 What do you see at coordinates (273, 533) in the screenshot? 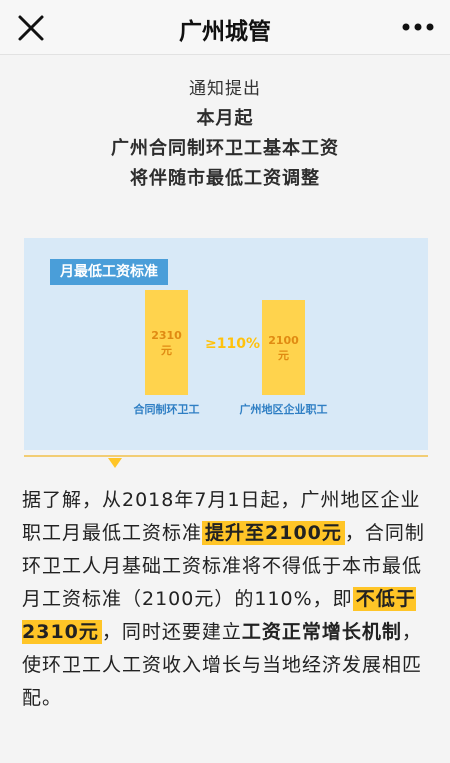
I see `highlight-text: 提升至2100元` at bounding box center [273, 533].